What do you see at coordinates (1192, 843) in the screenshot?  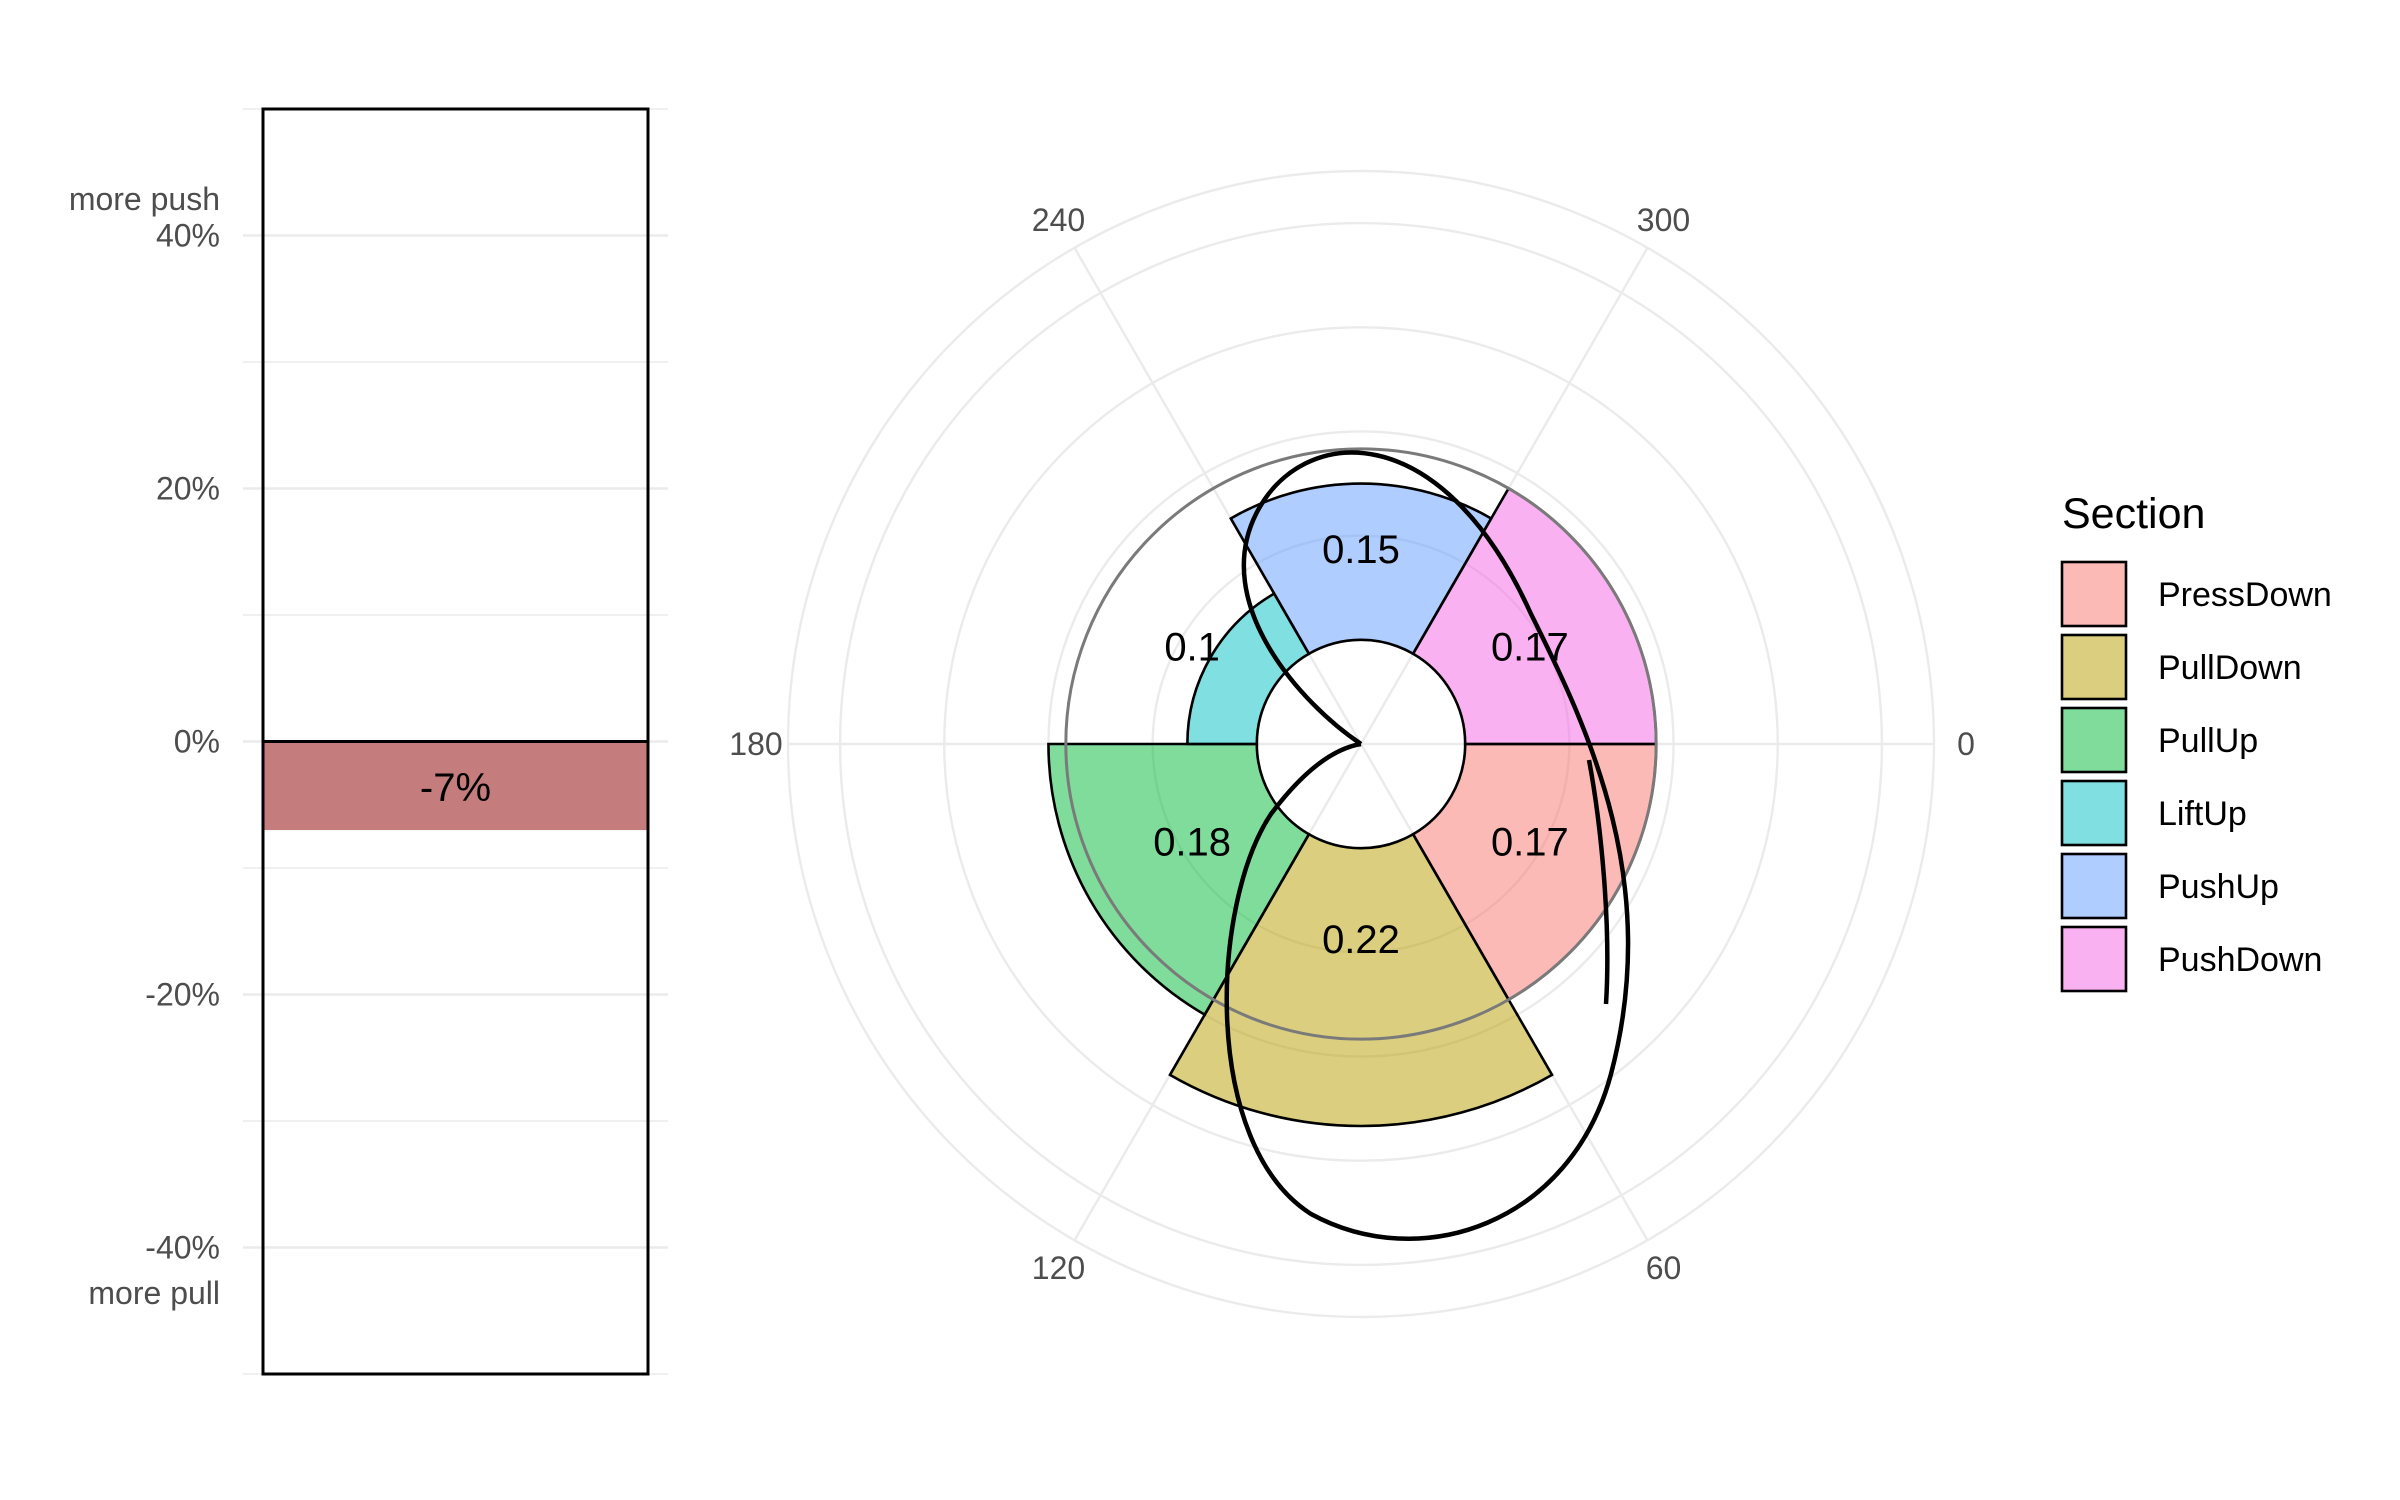 I see `polar-value-label-pullup: 0.18` at bounding box center [1192, 843].